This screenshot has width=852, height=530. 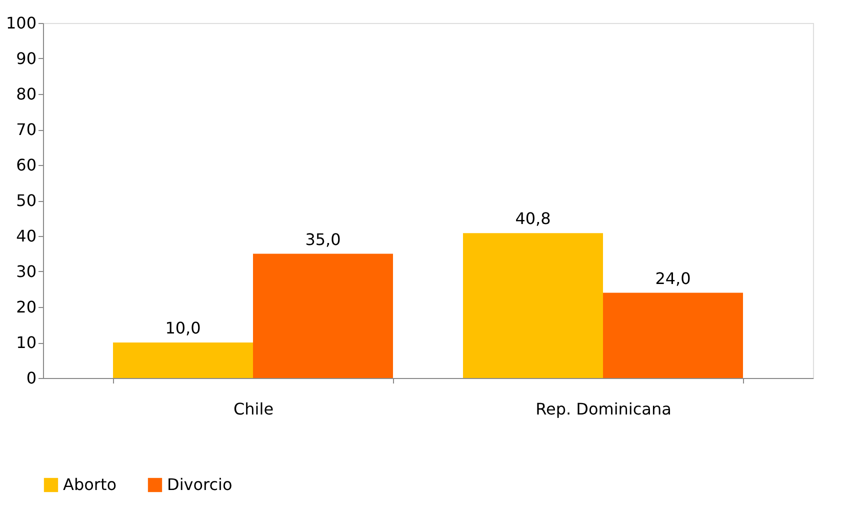 What do you see at coordinates (533, 218) in the screenshot?
I see `data-label: 40,8` at bounding box center [533, 218].